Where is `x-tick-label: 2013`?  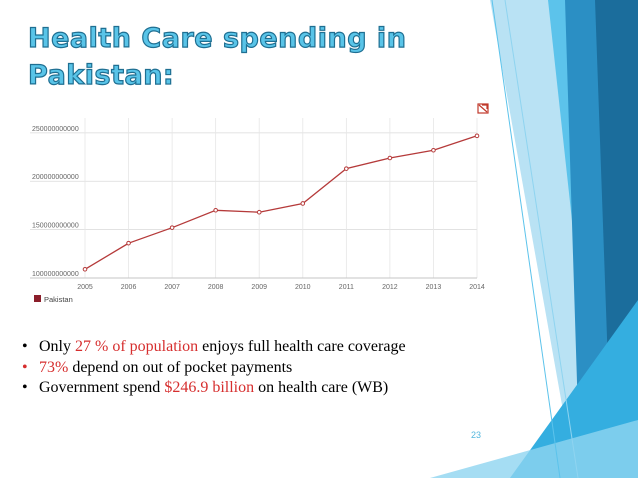 x-tick-label: 2013 is located at coordinates (434, 287).